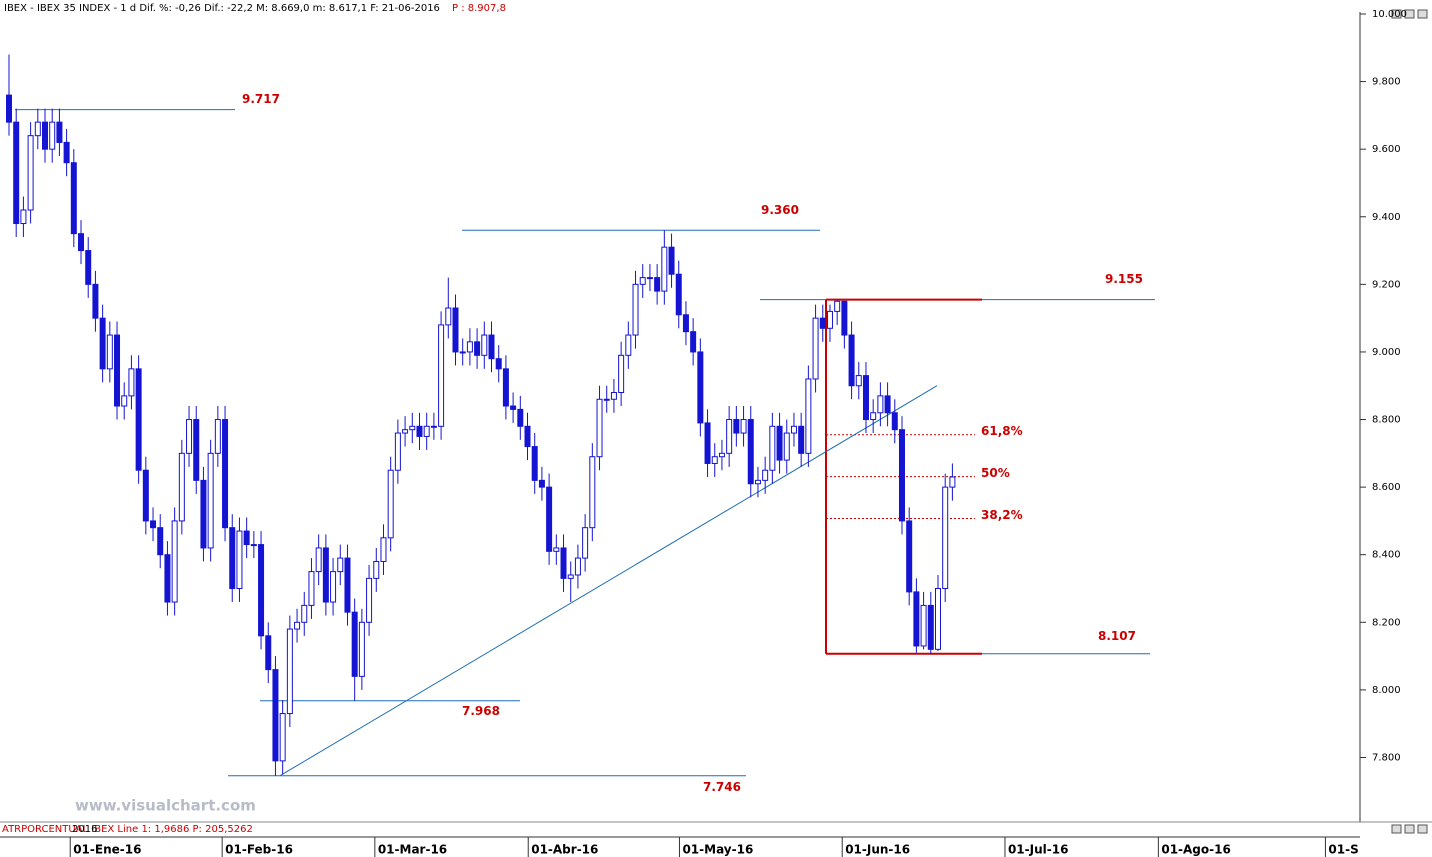 This screenshot has width=1432, height=857. Describe the element at coordinates (1002, 515) in the screenshot. I see `fib-label: 38,2%` at that location.